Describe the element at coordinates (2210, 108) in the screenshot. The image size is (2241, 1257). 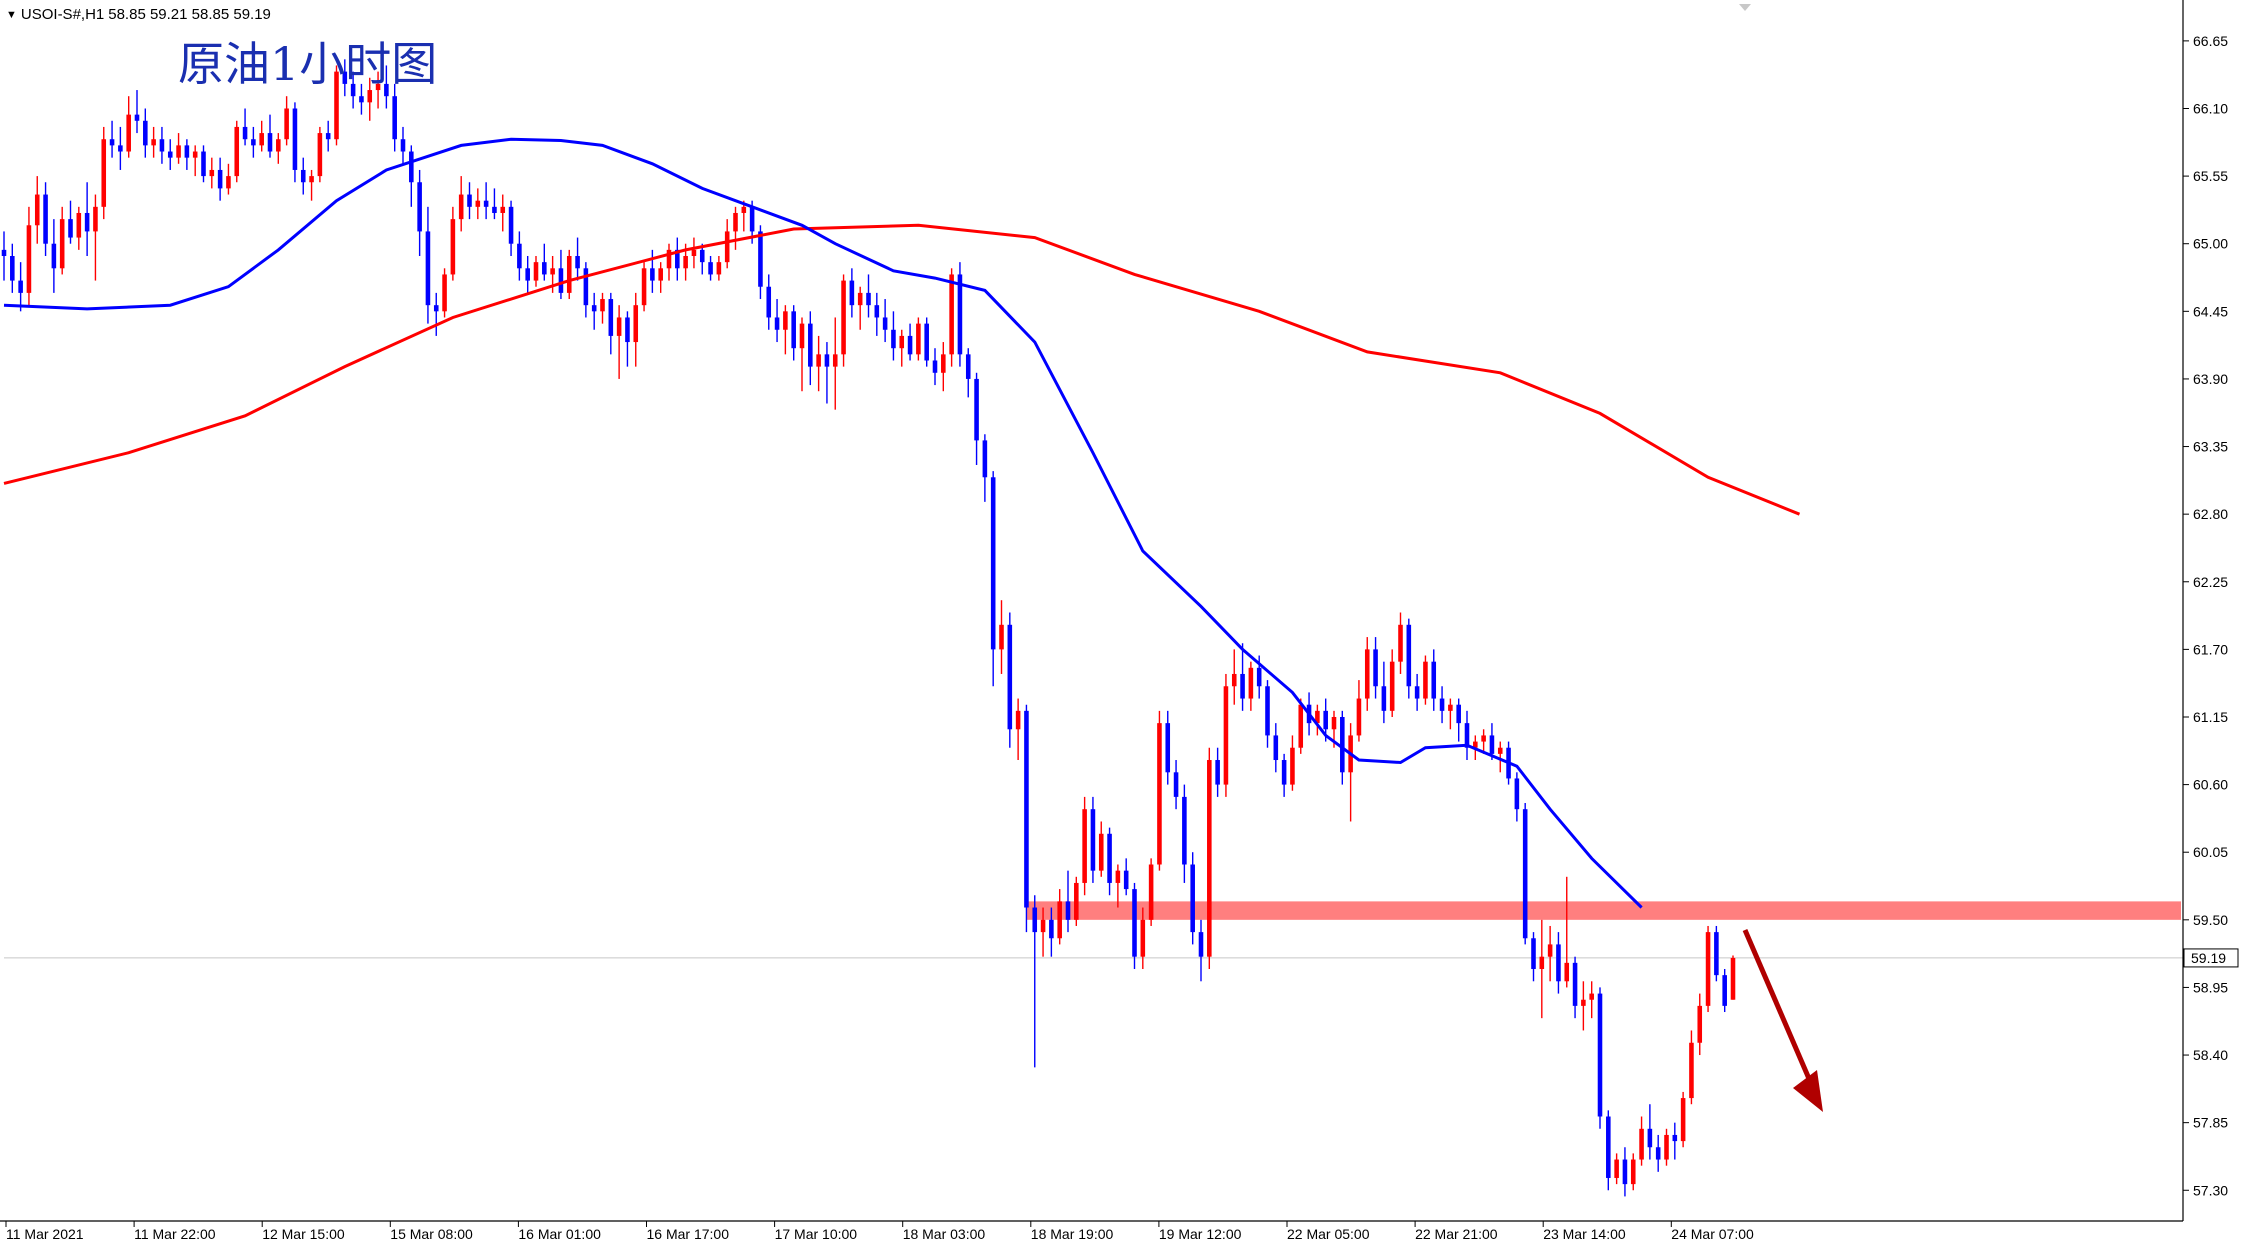
I see `y-tick-label: 66.10` at that location.